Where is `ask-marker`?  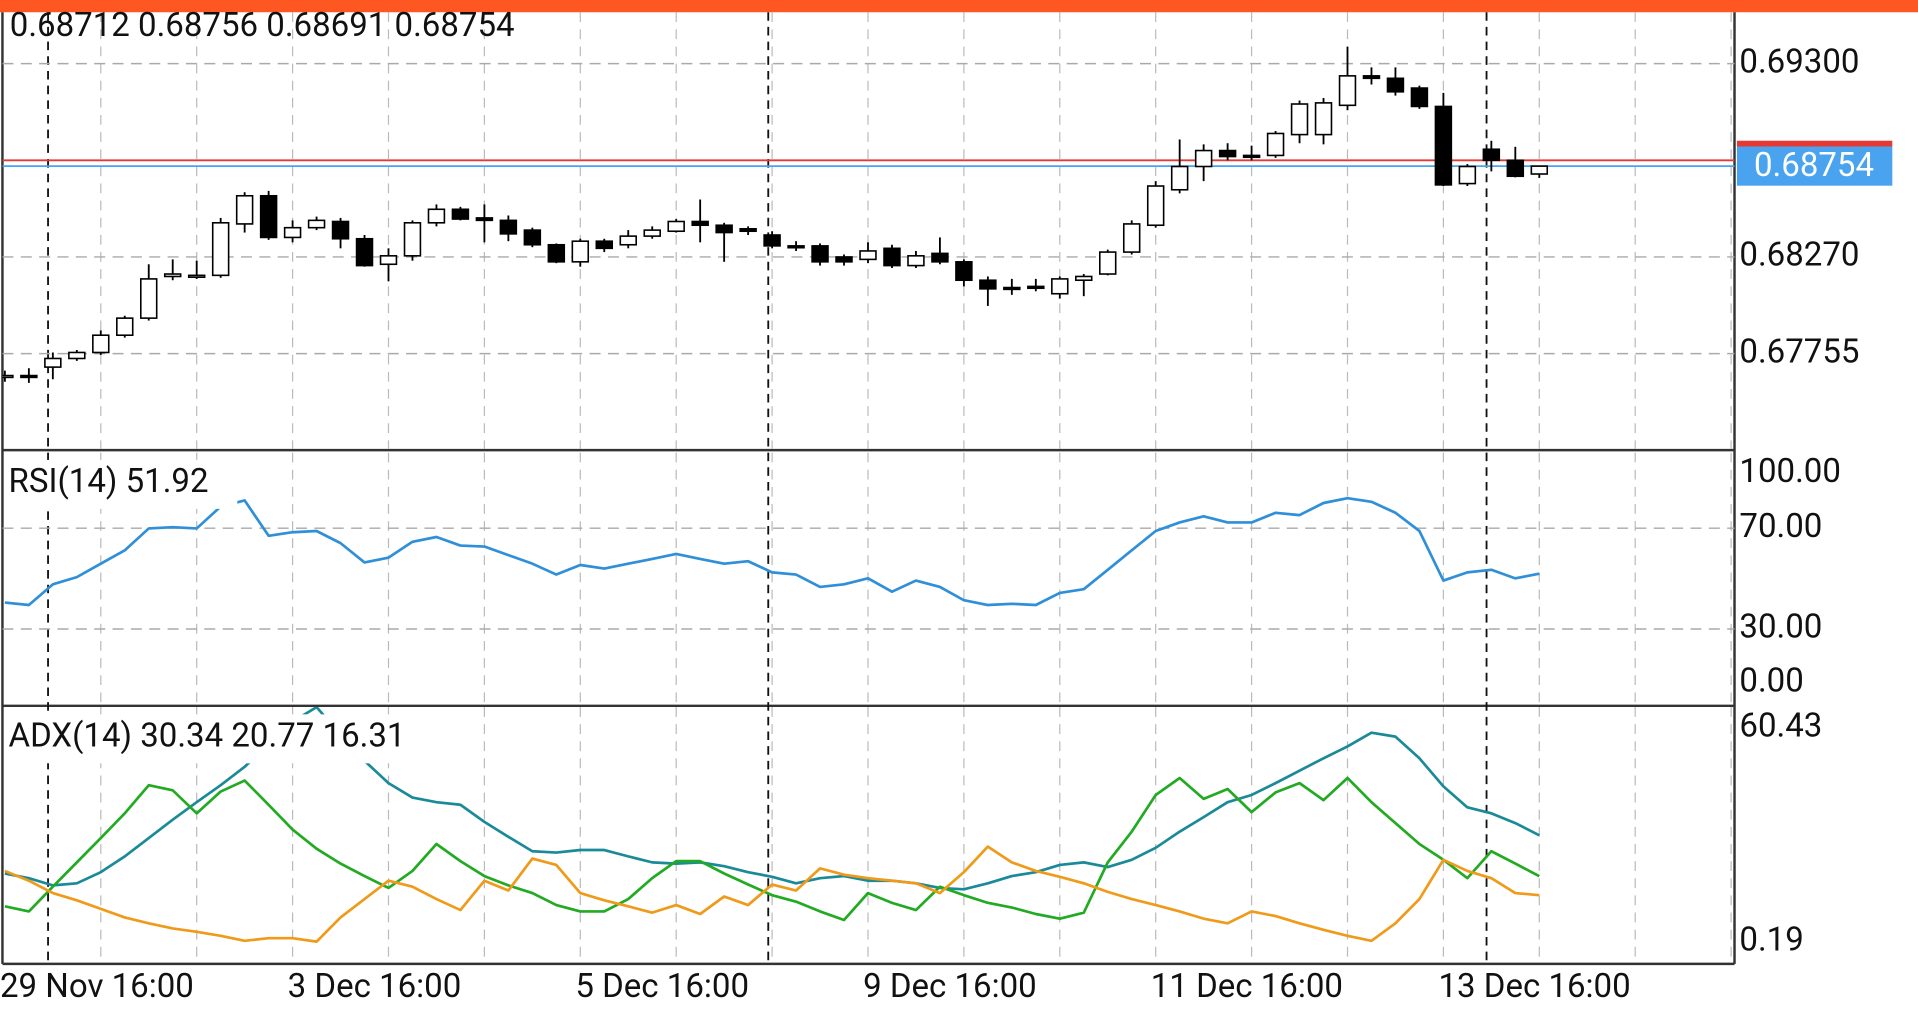 ask-marker is located at coordinates (1814, 143).